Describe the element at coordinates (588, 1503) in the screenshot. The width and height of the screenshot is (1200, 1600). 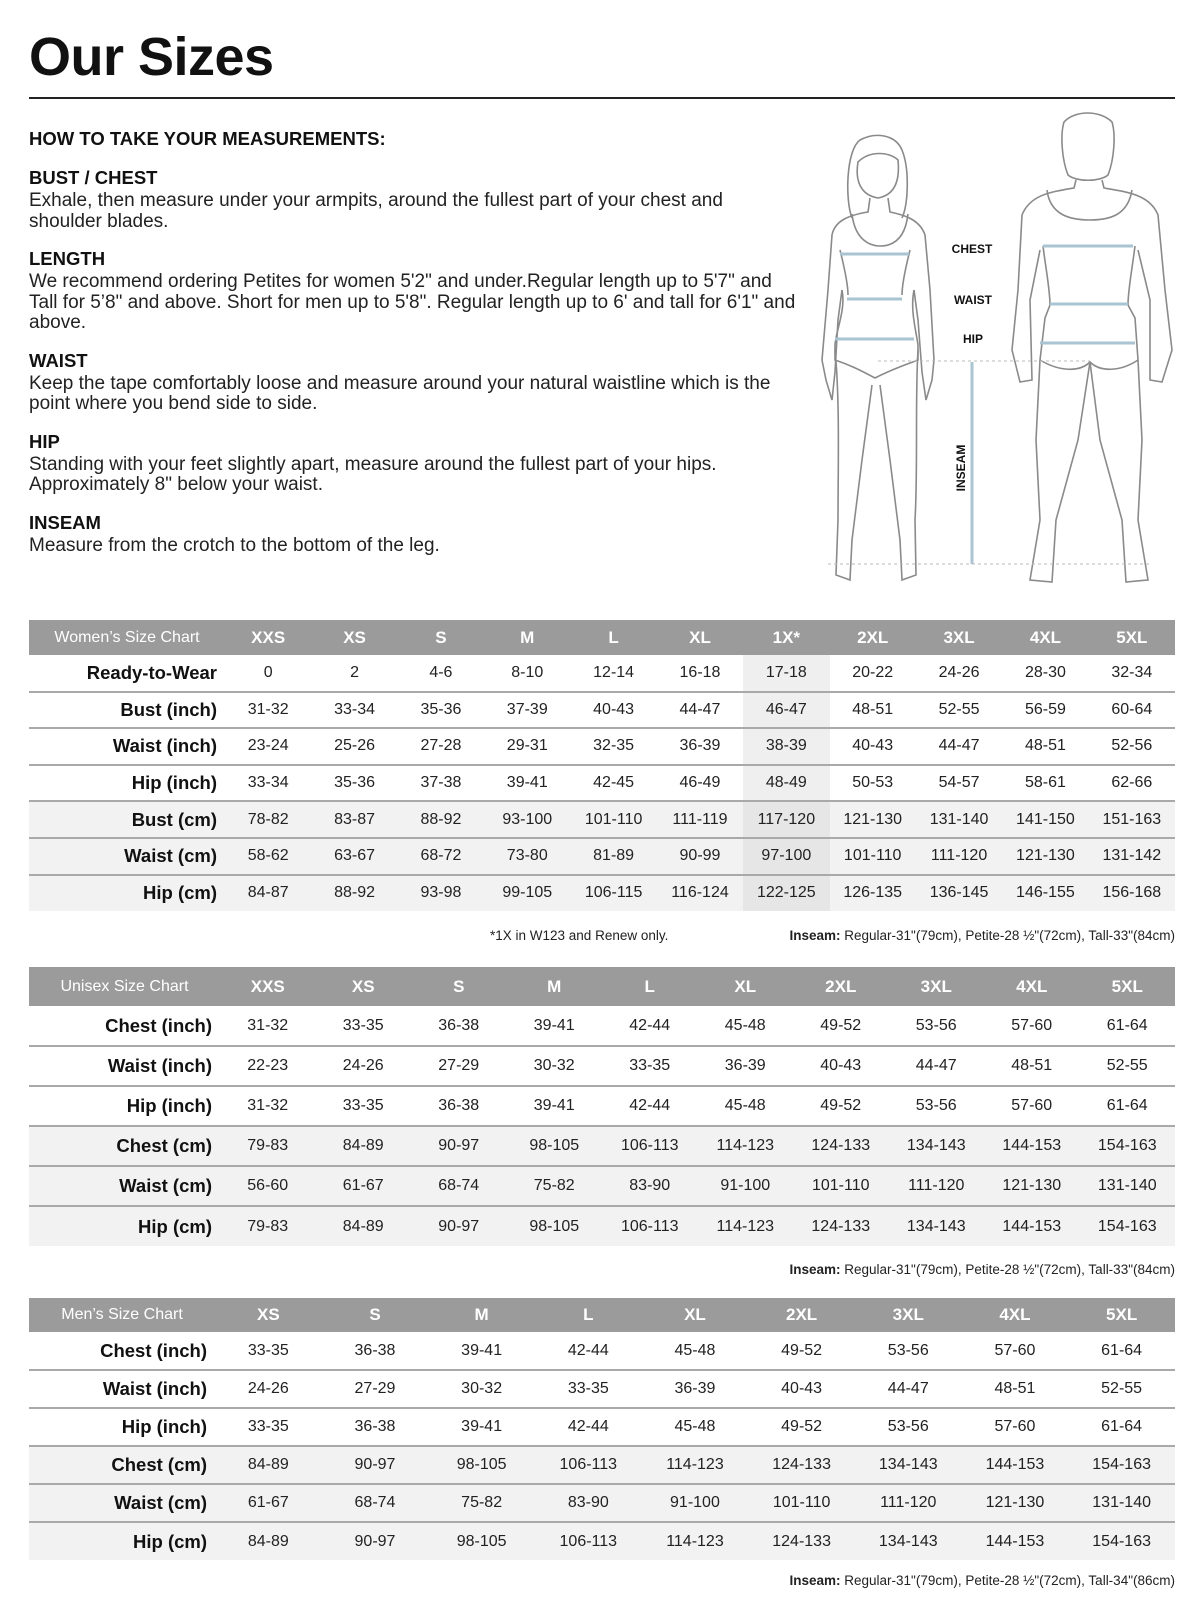
I see `size-cell: 83-90` at that location.